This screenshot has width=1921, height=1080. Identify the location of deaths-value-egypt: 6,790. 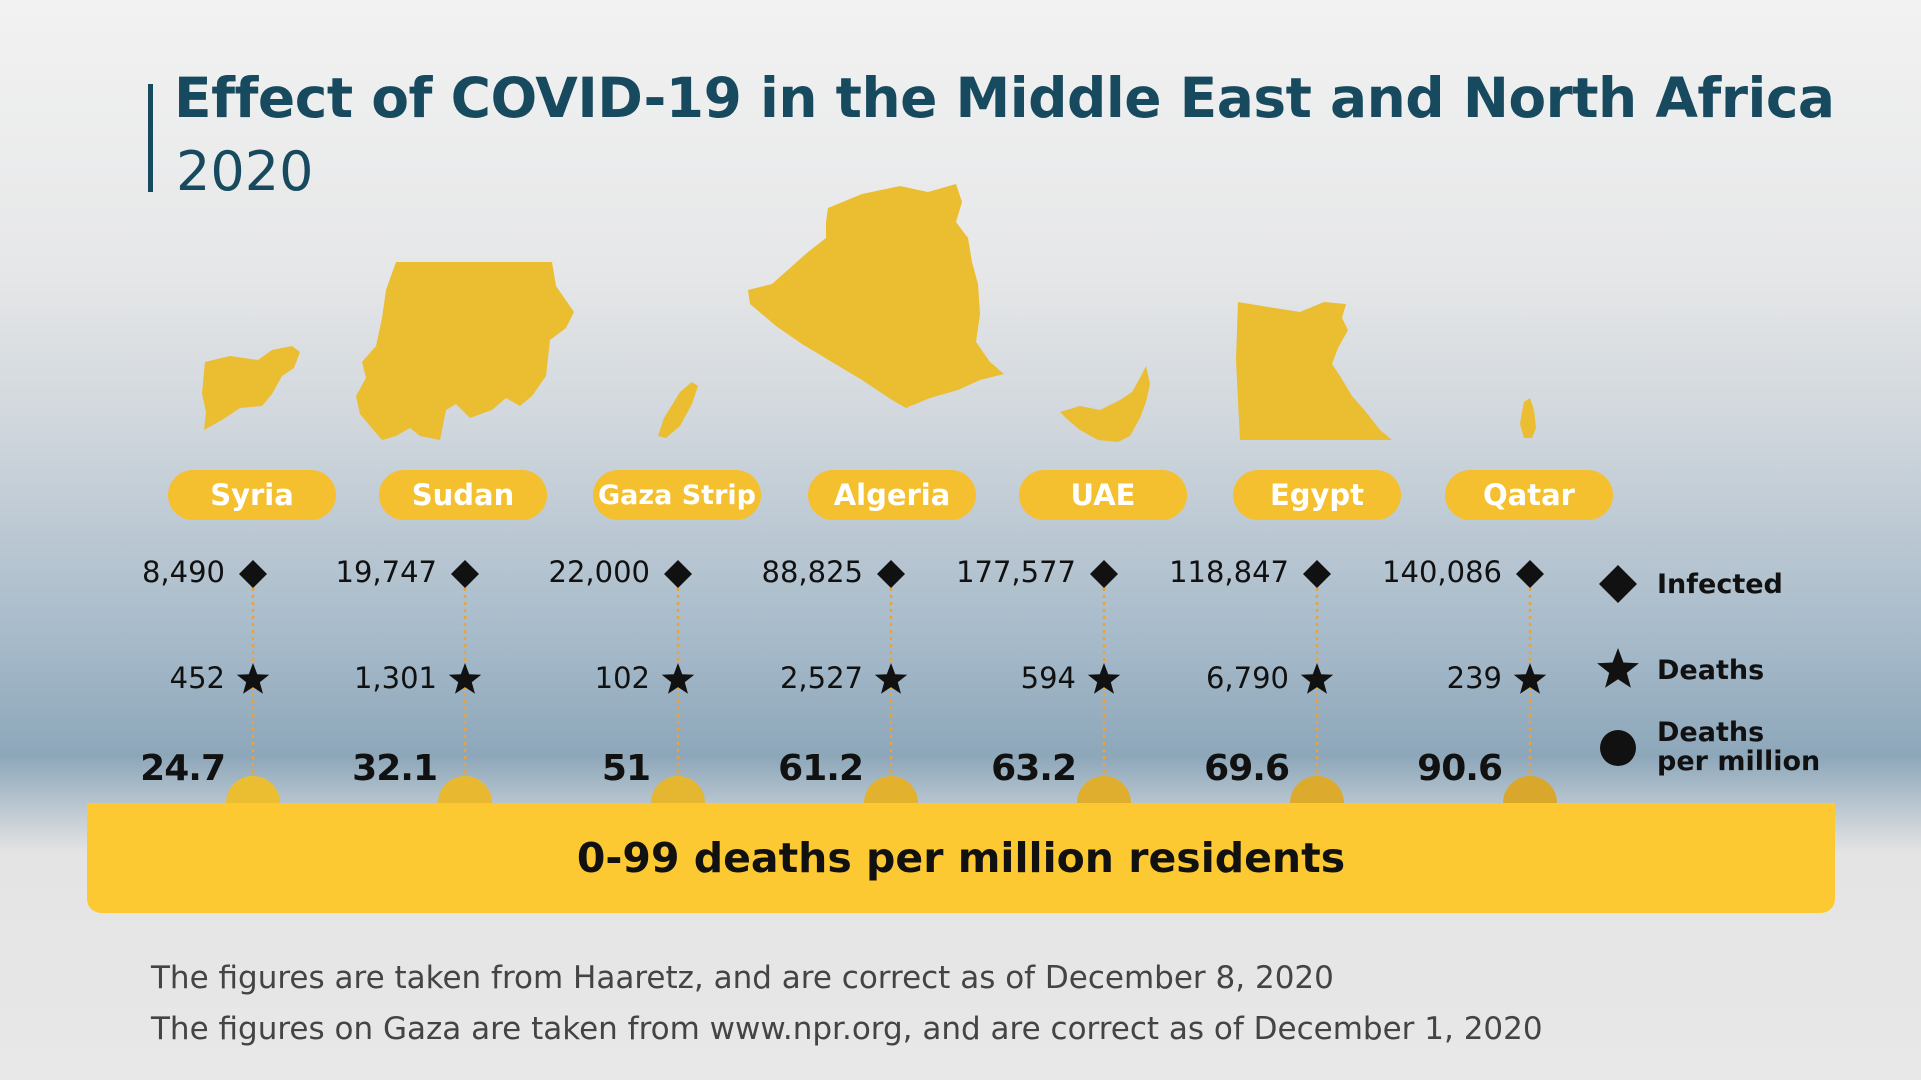
(1247, 678).